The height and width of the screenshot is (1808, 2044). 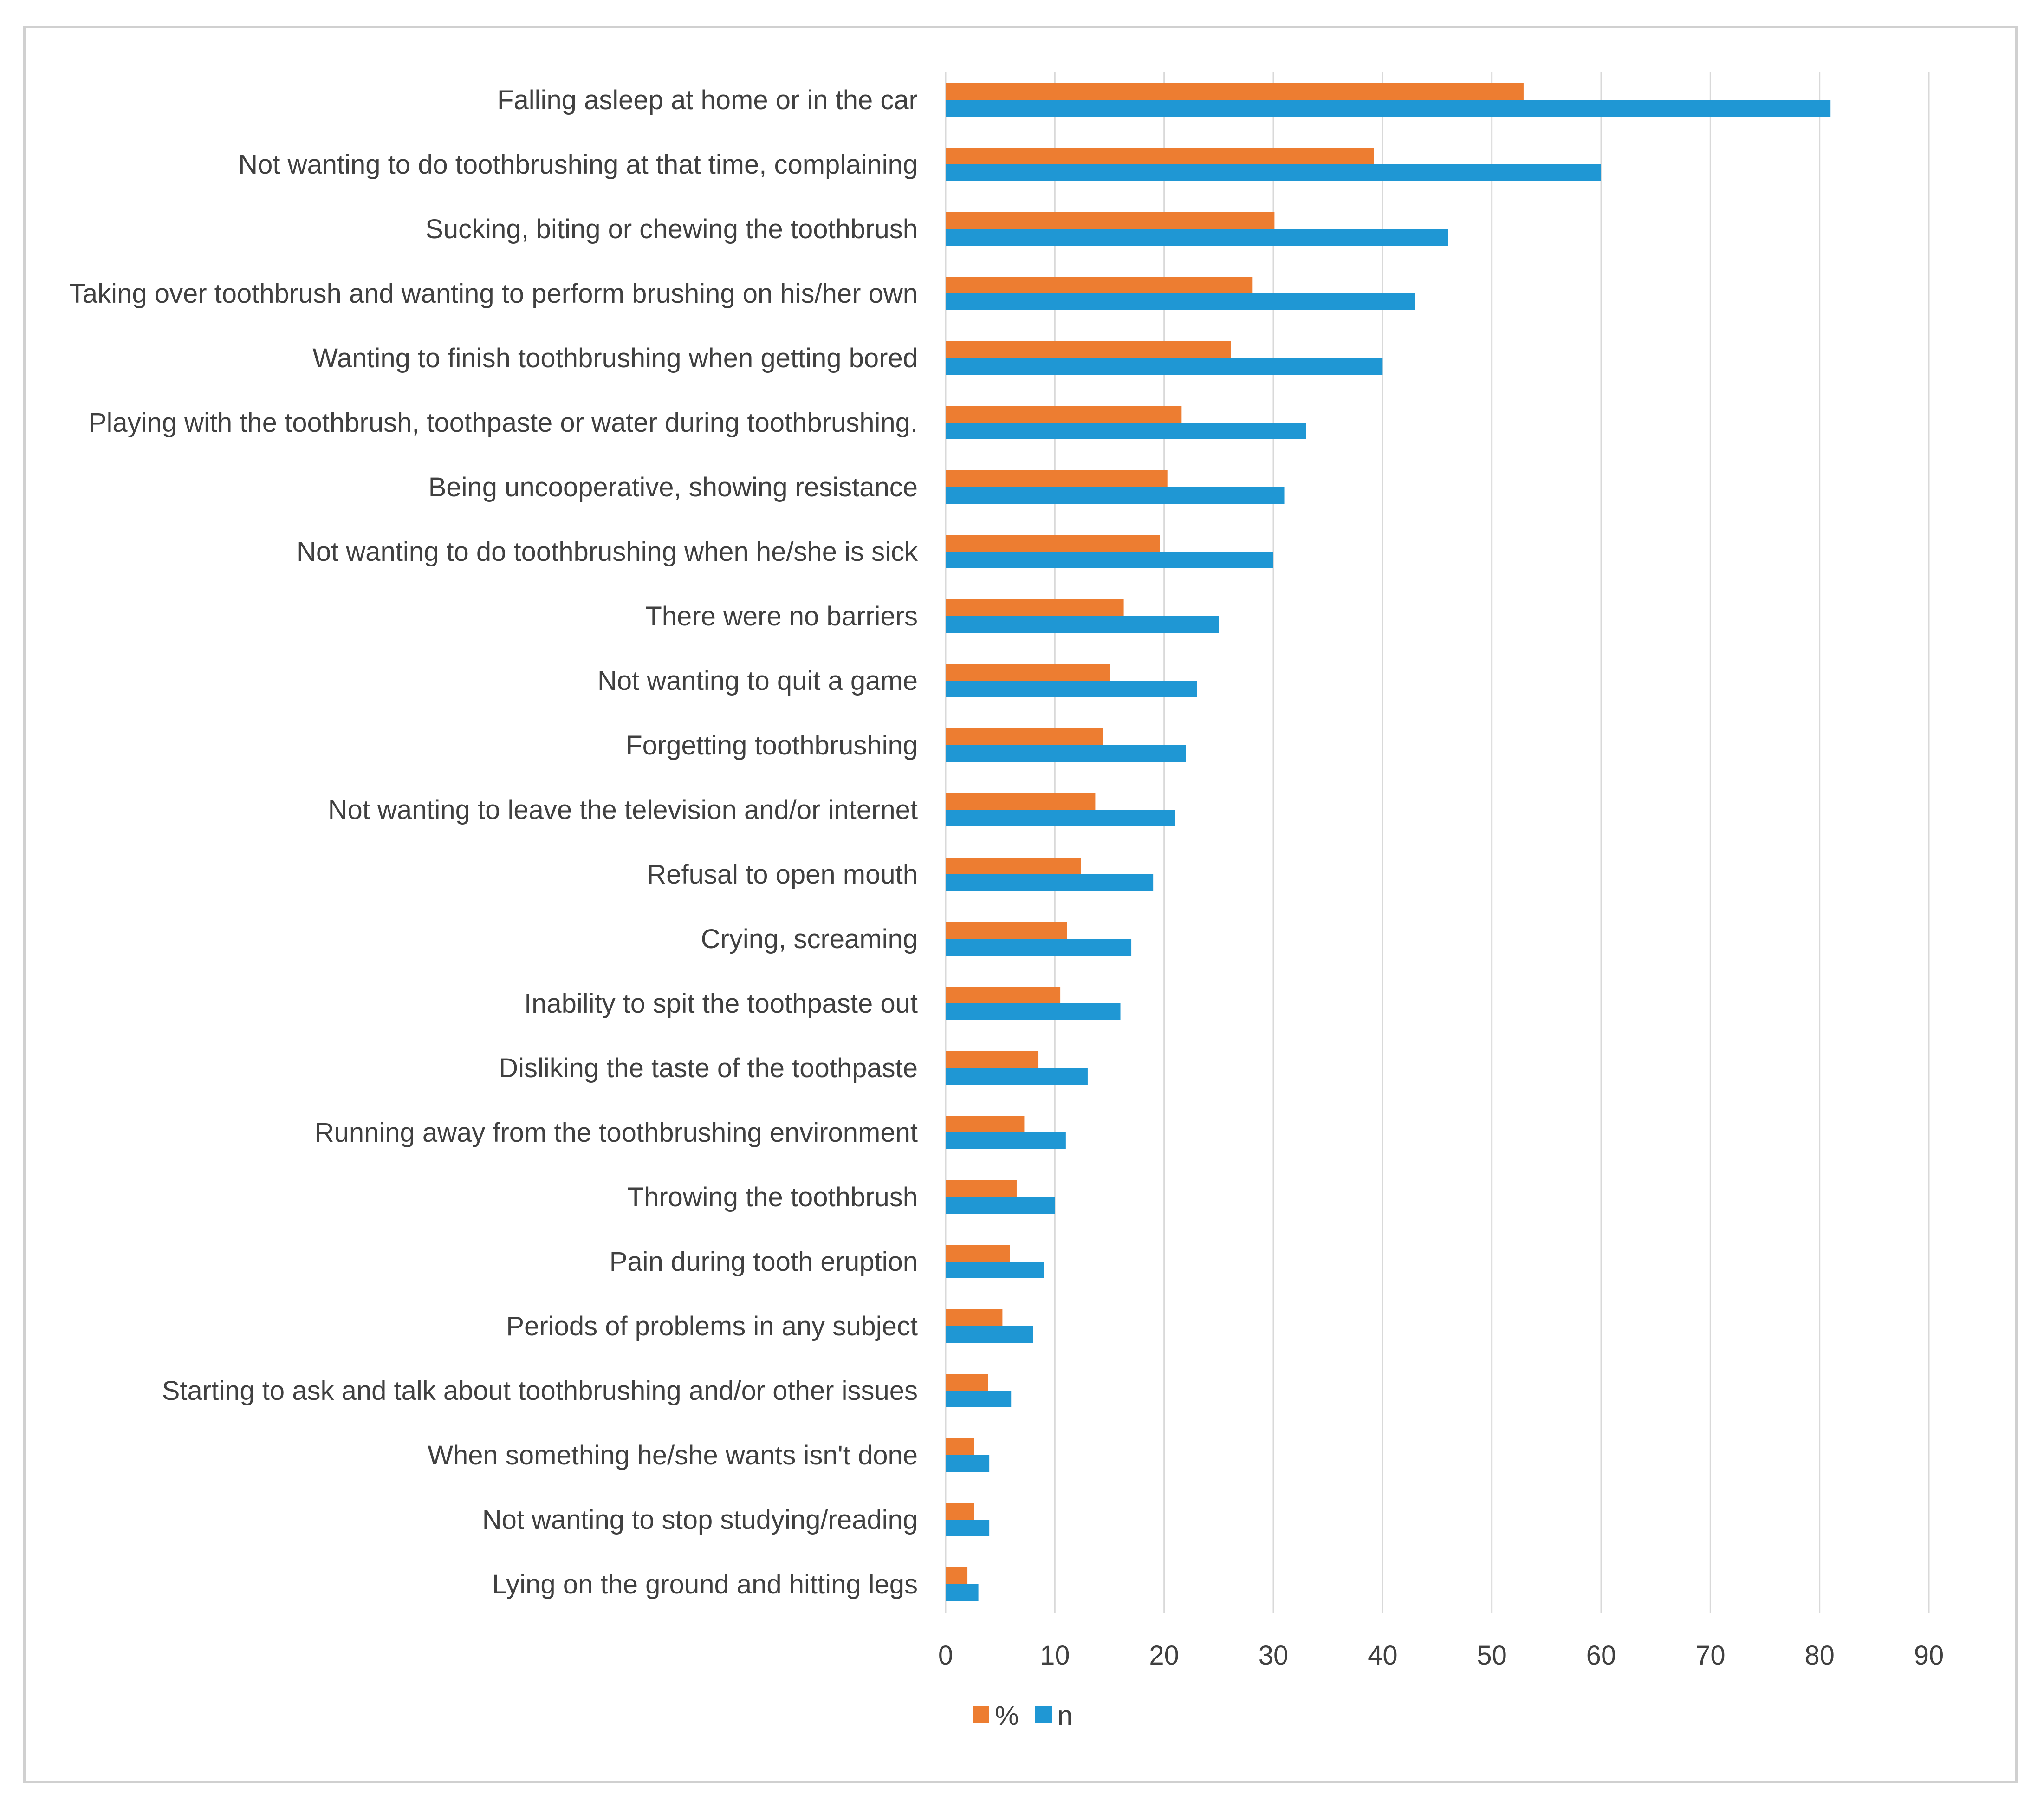 I want to click on category-label: Inability to spit the toothpaste out, so click(x=721, y=1004).